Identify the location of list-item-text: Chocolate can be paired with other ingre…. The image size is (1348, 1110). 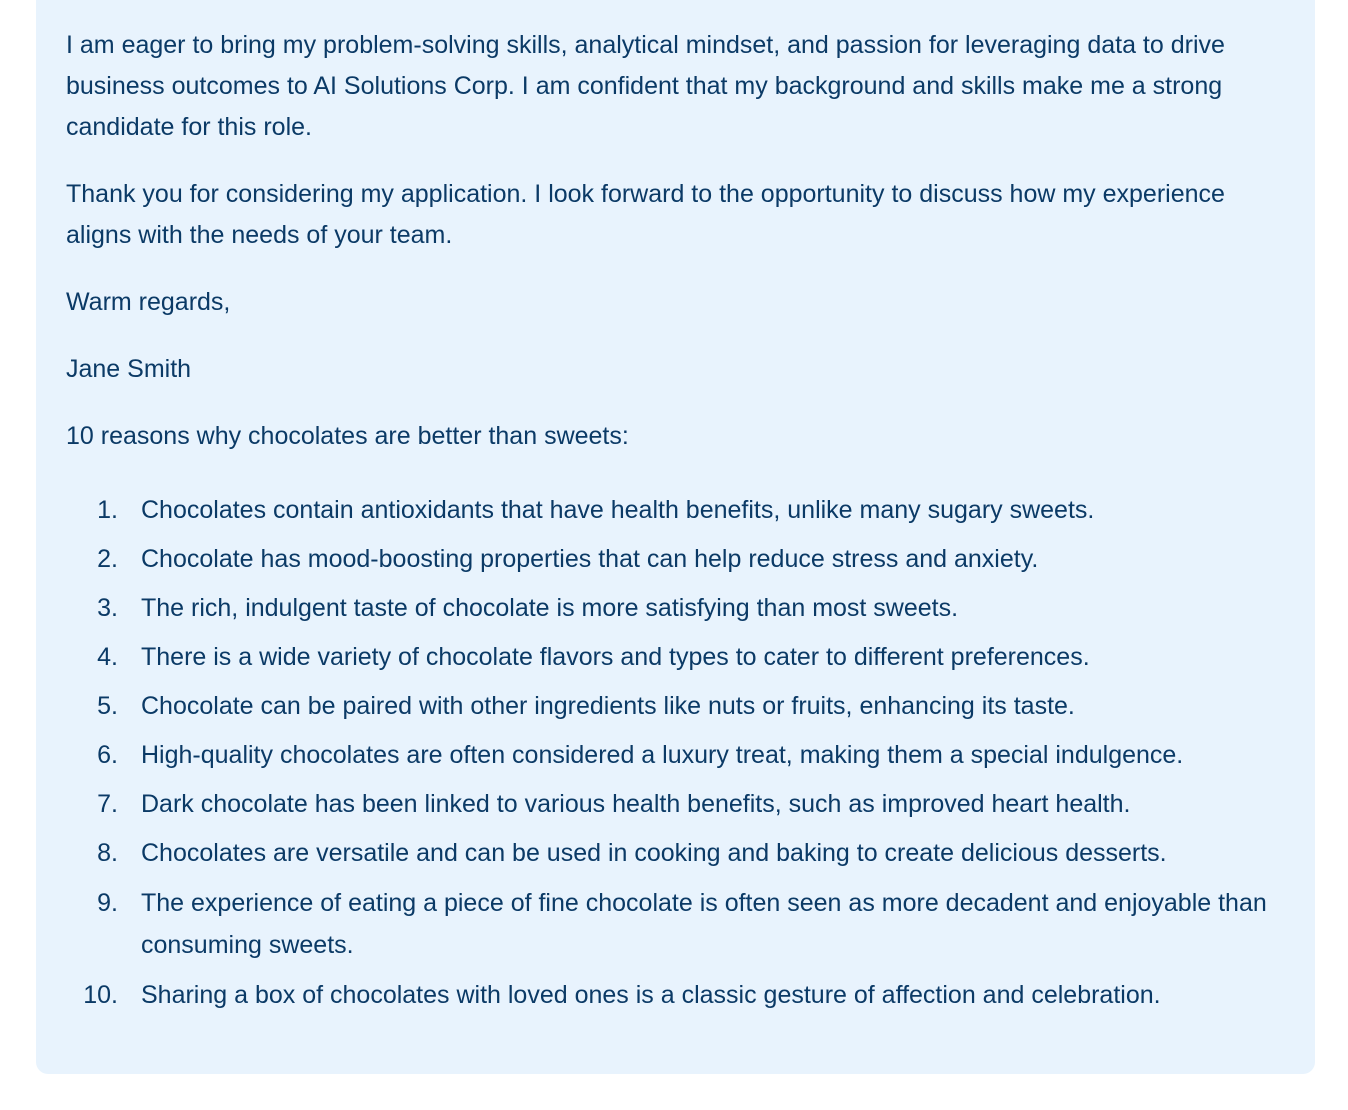
(608, 706).